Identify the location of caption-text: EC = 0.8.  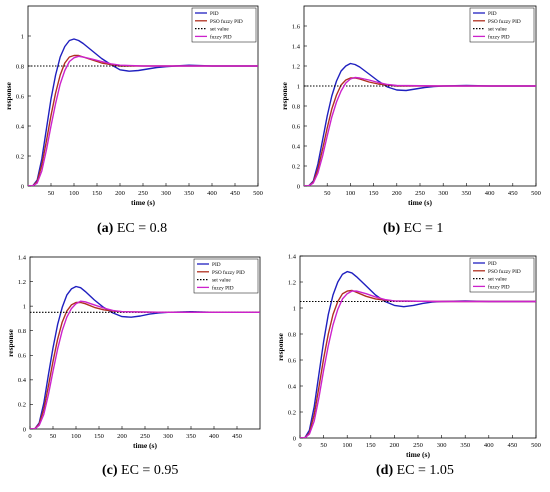
(142, 228).